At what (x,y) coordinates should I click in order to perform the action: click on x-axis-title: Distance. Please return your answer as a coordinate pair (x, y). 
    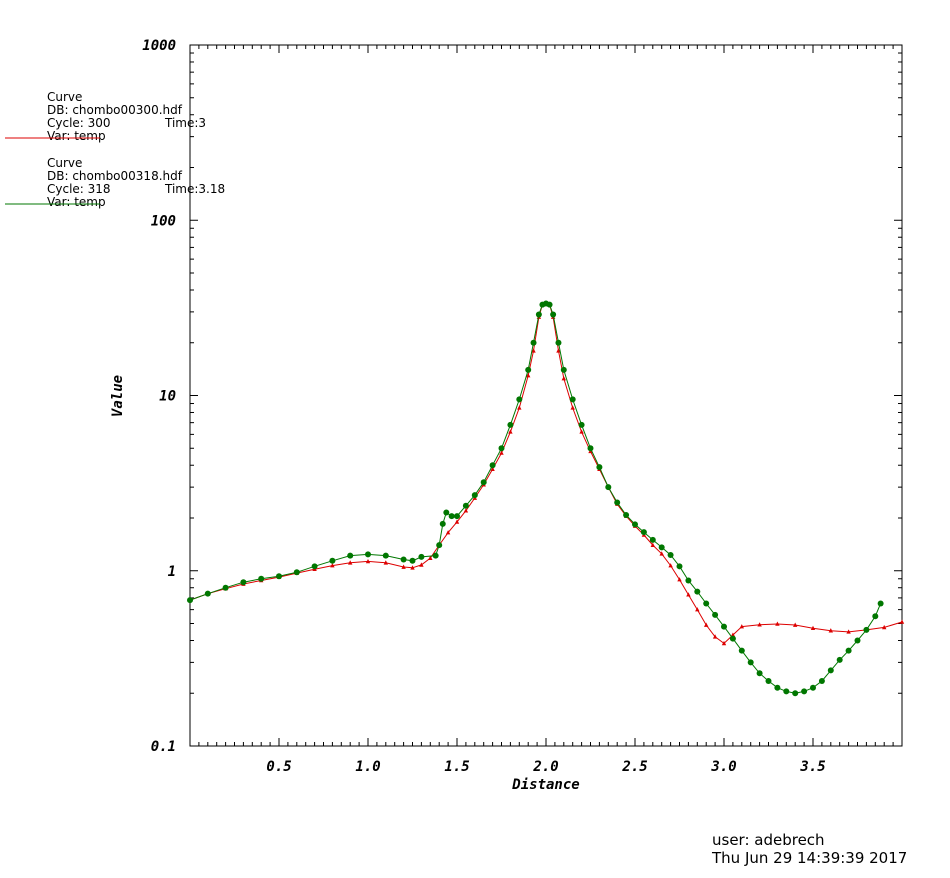
    Looking at the image, I should click on (545, 785).